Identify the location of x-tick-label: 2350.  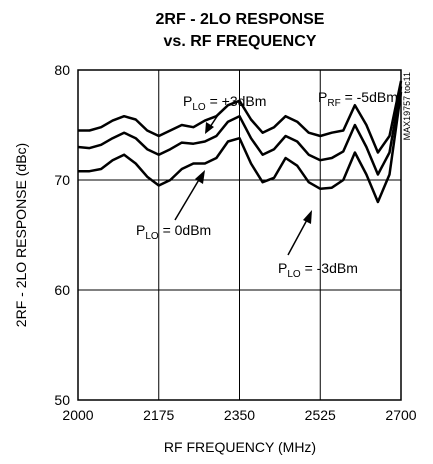
(239, 415).